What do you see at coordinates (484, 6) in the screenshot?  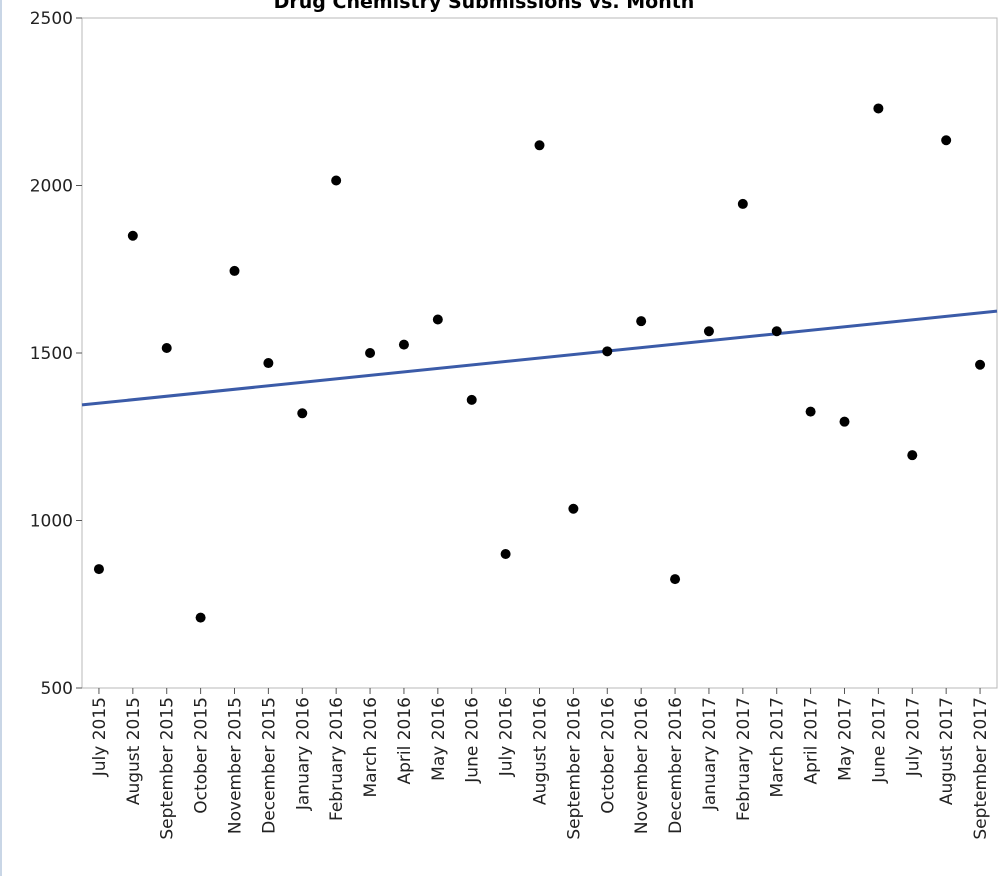 I see `chart-title: Drug Chemistry Submissions vs. Month` at bounding box center [484, 6].